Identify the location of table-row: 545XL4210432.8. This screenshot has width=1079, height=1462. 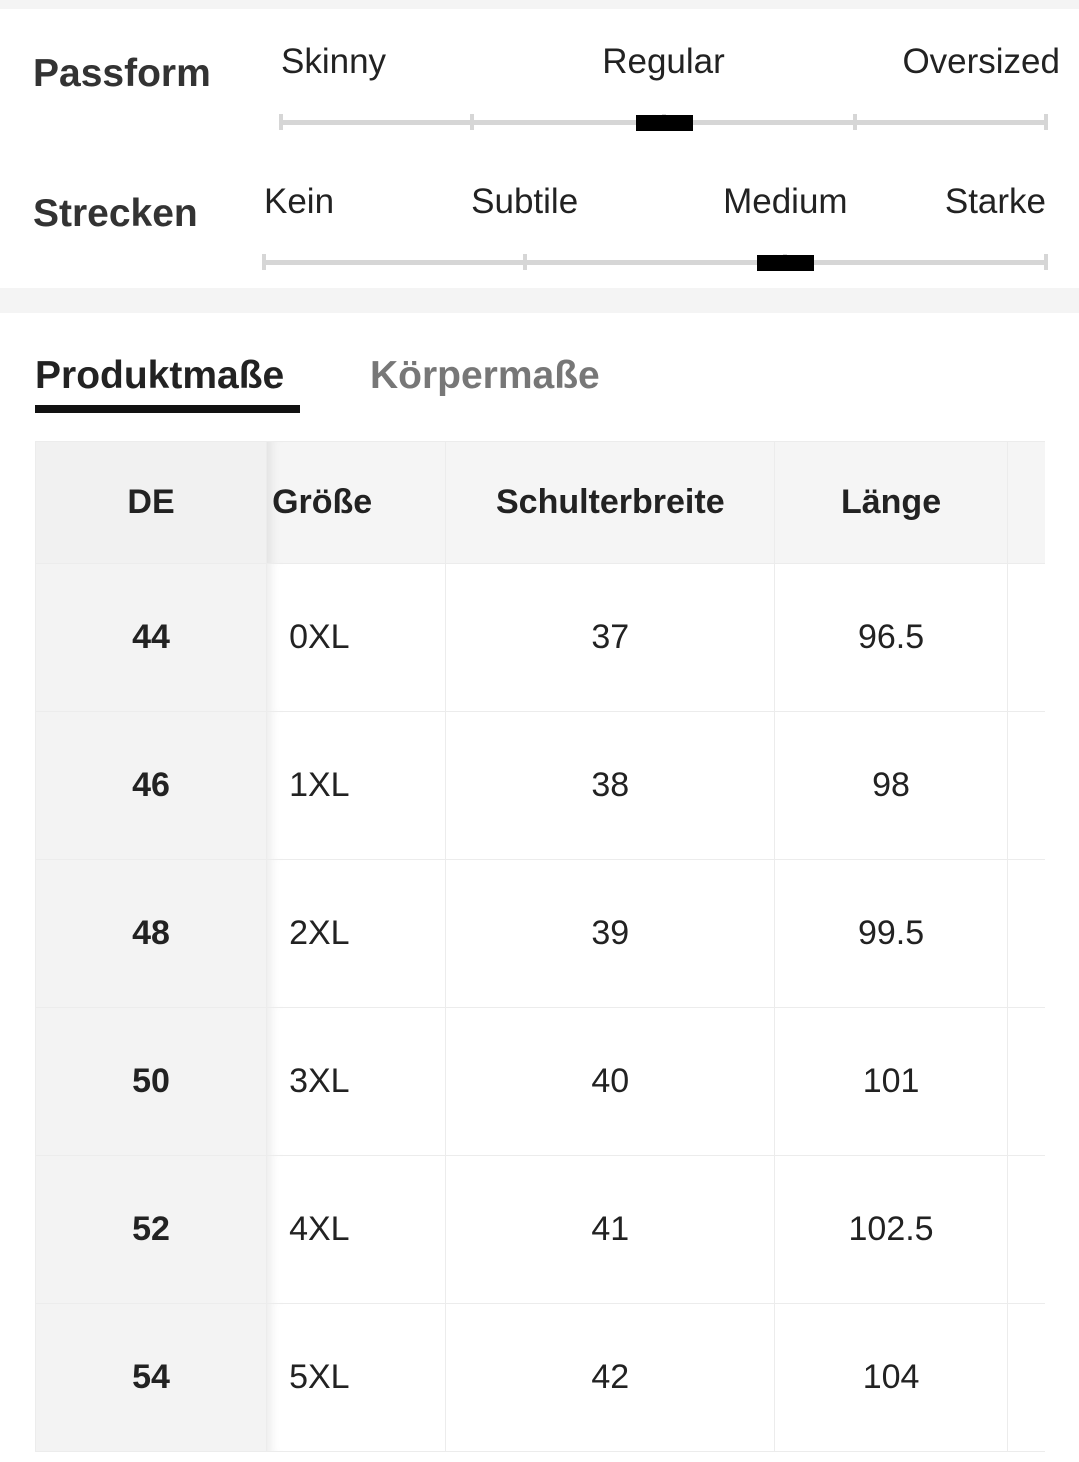
(540, 1377).